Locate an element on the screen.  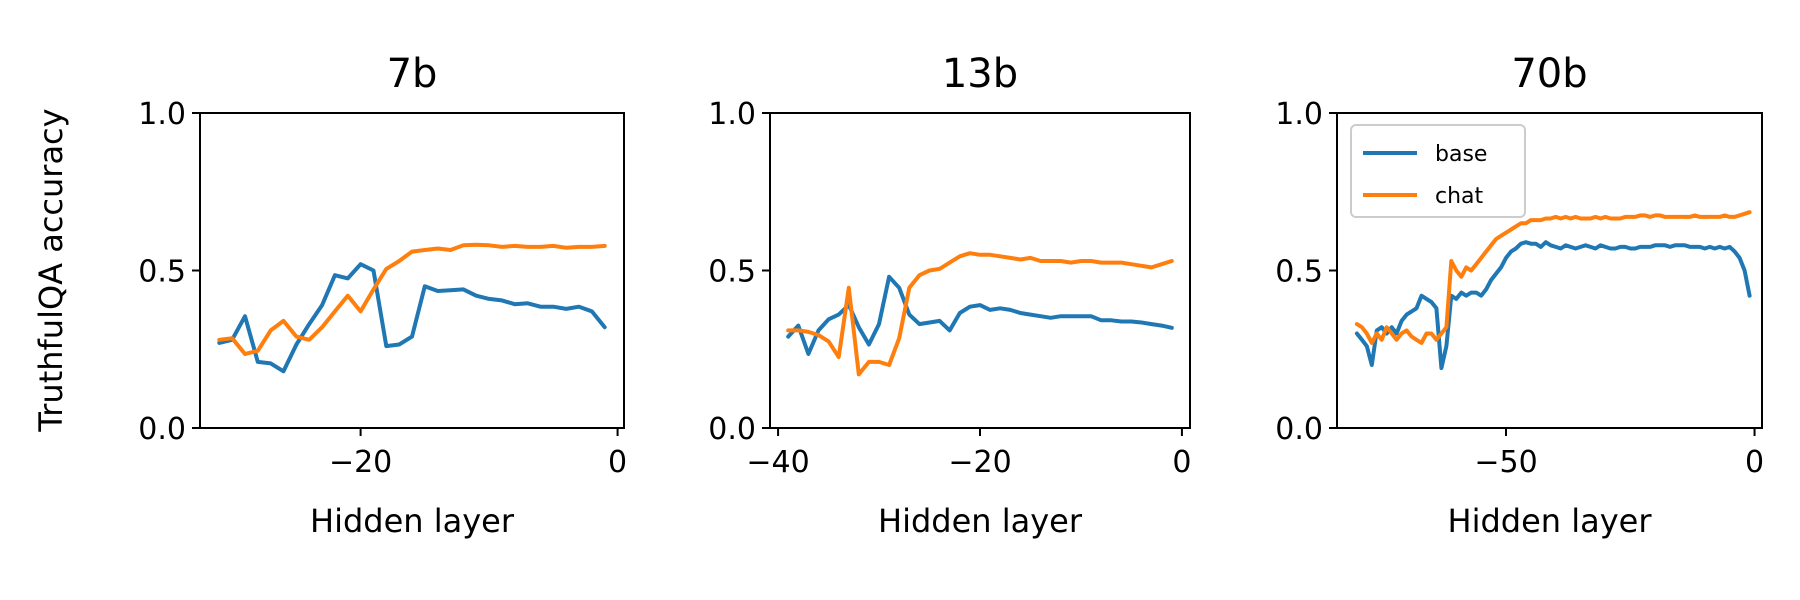
legend: base chat is located at coordinates (1438, 171).